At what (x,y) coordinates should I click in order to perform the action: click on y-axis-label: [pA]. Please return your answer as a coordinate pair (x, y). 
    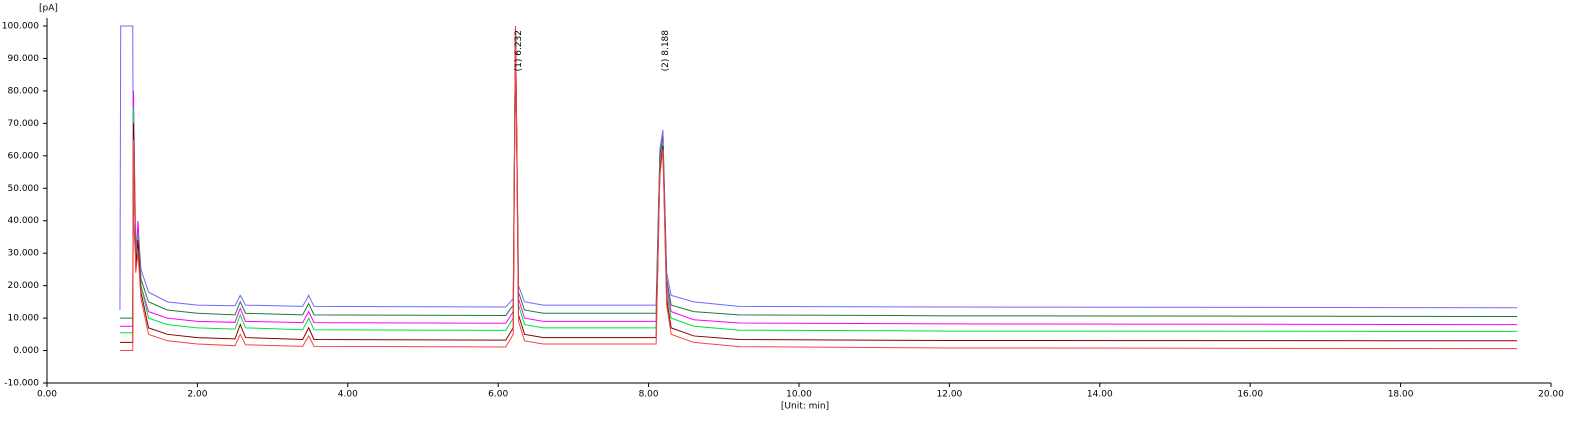
    Looking at the image, I should click on (48, 9).